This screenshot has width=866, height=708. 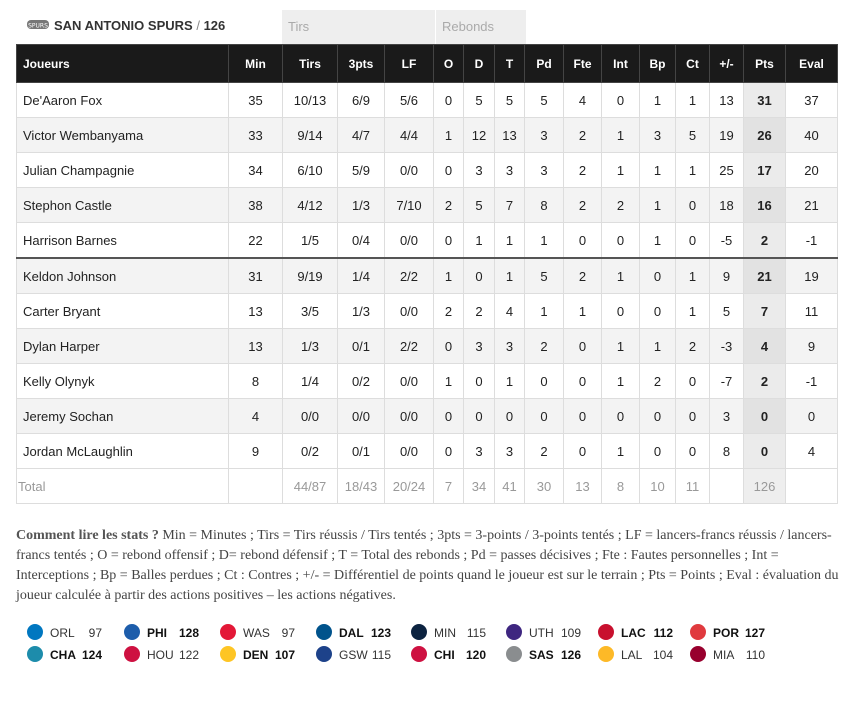 I want to click on group-shots-label: Tirs, so click(x=358, y=27).